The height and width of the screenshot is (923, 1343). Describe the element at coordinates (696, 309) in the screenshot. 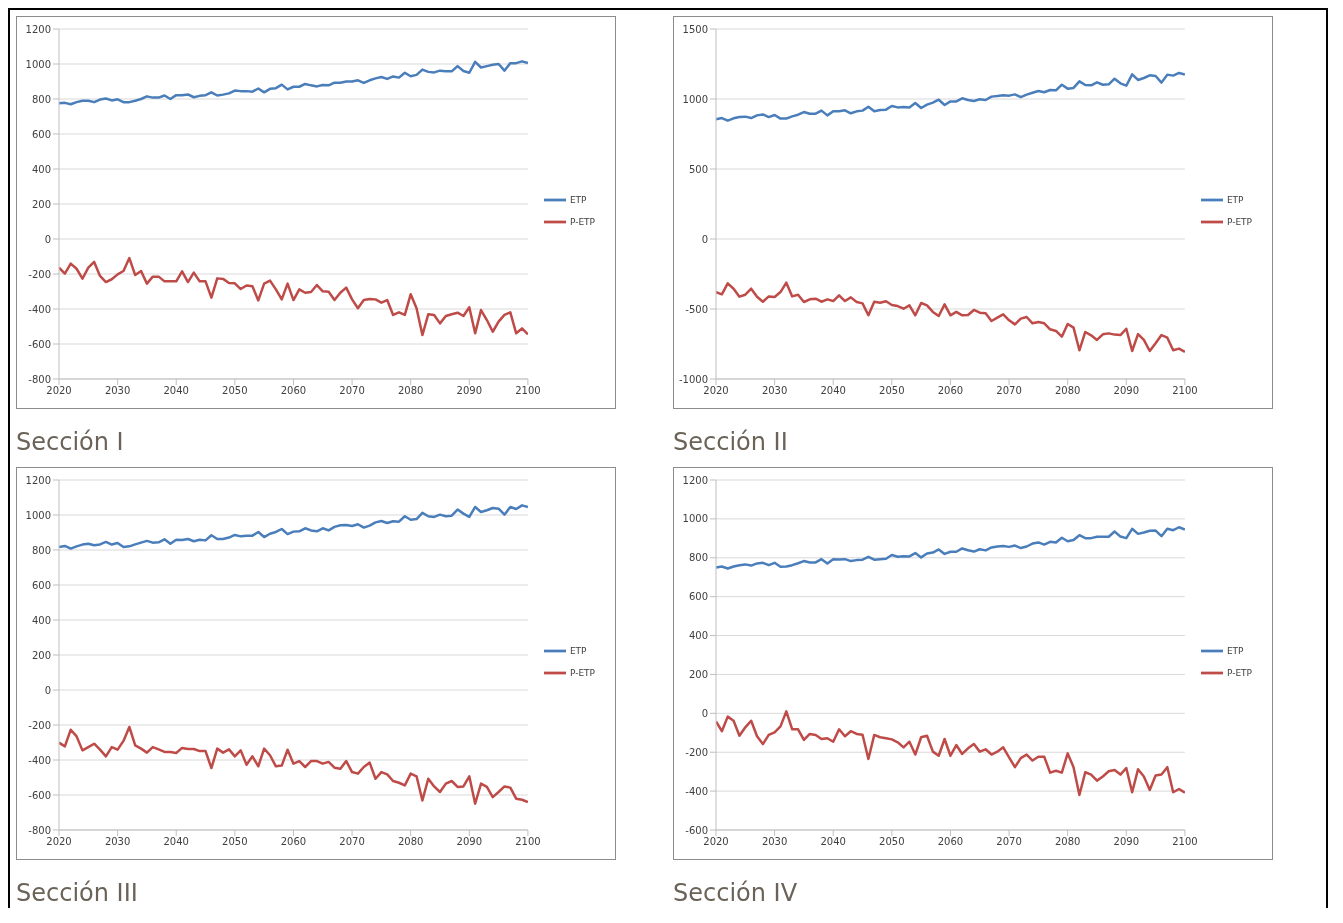

I see `y-tick-label: -500` at that location.